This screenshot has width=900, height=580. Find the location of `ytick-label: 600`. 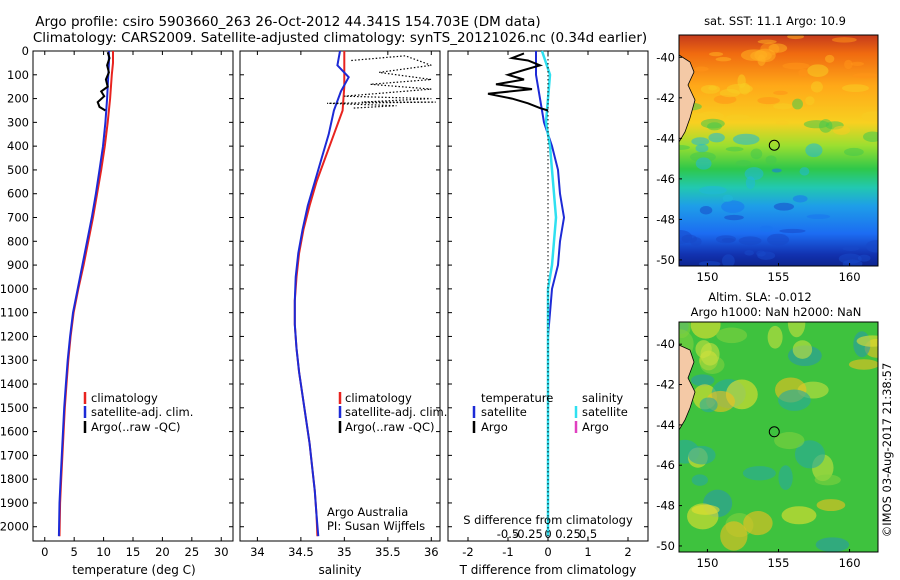

ytick-label: 600 is located at coordinates (18, 194).